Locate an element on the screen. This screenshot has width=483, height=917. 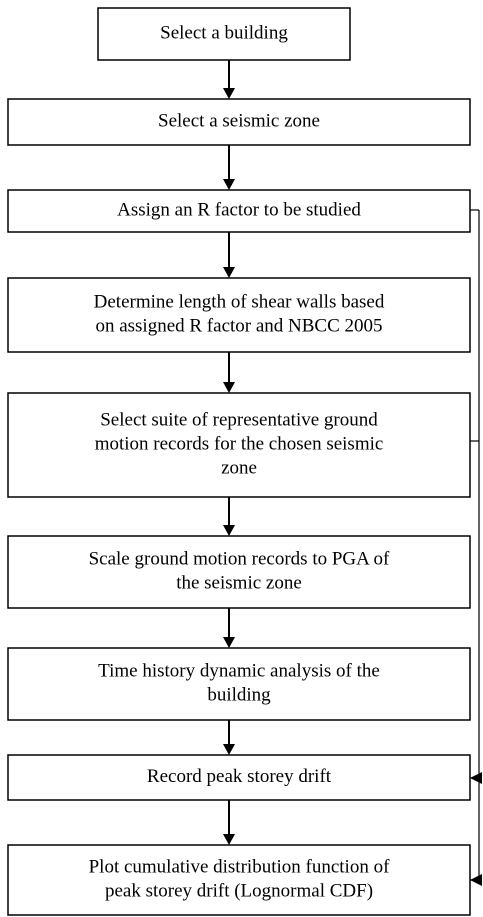
box-label: Plot cumulative distribution function of is located at coordinates (239, 866).